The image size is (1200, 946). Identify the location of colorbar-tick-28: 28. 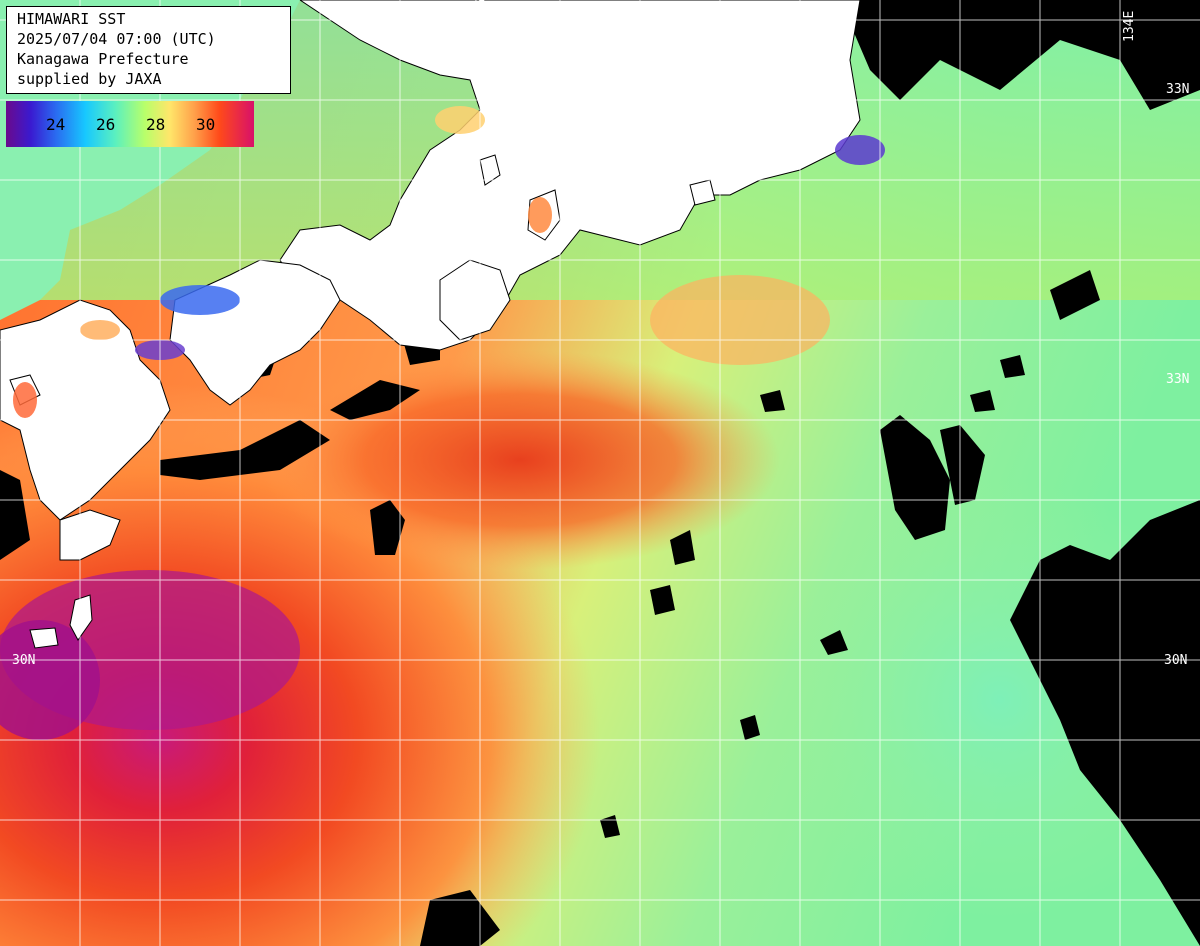
(156, 124).